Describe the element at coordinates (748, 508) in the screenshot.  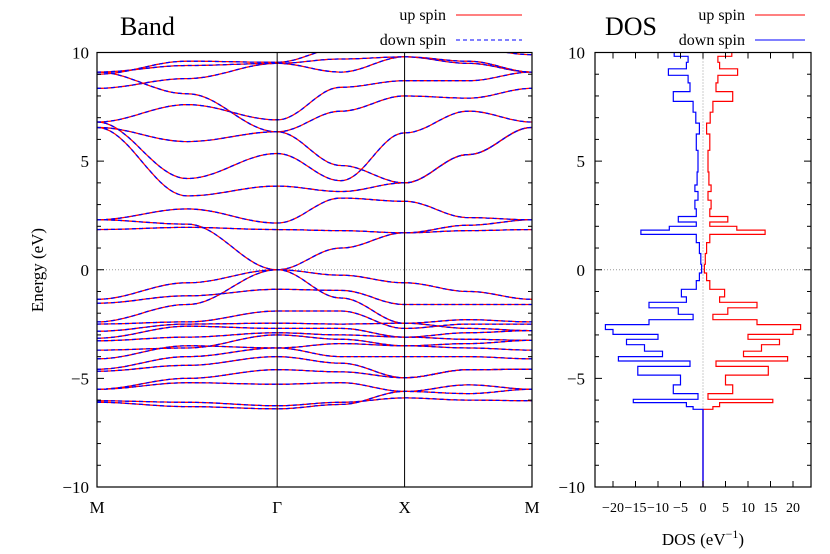
I see `x-tick-label: 10` at that location.